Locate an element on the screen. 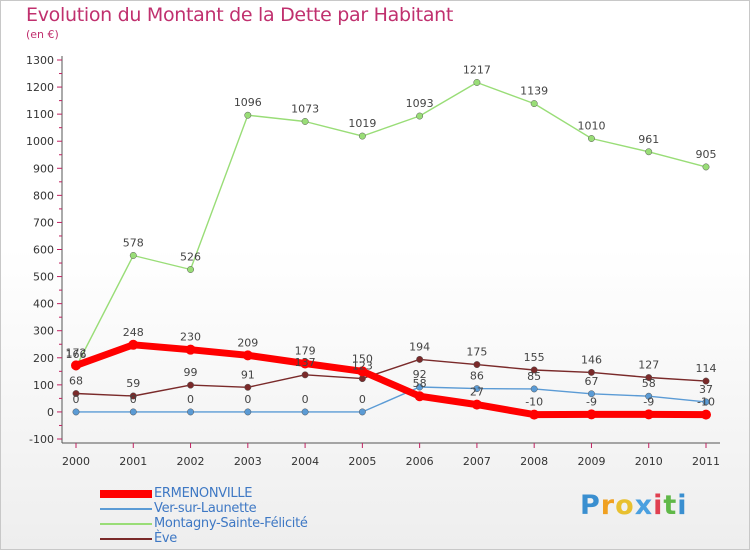  legend-swatch-eve is located at coordinates (126, 539).